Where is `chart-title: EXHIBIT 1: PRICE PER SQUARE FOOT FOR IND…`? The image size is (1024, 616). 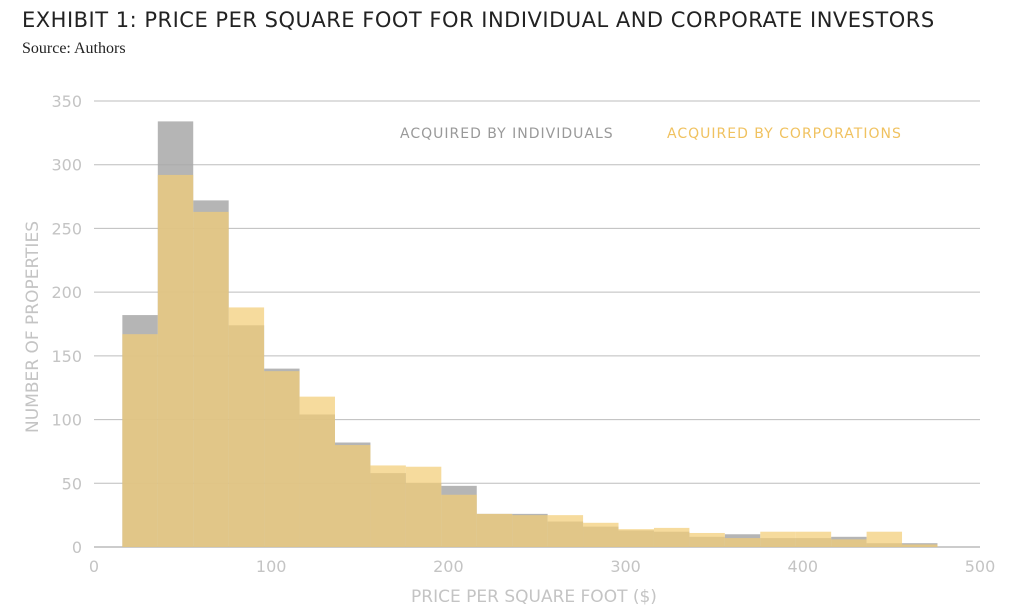 chart-title: EXHIBIT 1: PRICE PER SQUARE FOOT FOR IND… is located at coordinates (478, 20).